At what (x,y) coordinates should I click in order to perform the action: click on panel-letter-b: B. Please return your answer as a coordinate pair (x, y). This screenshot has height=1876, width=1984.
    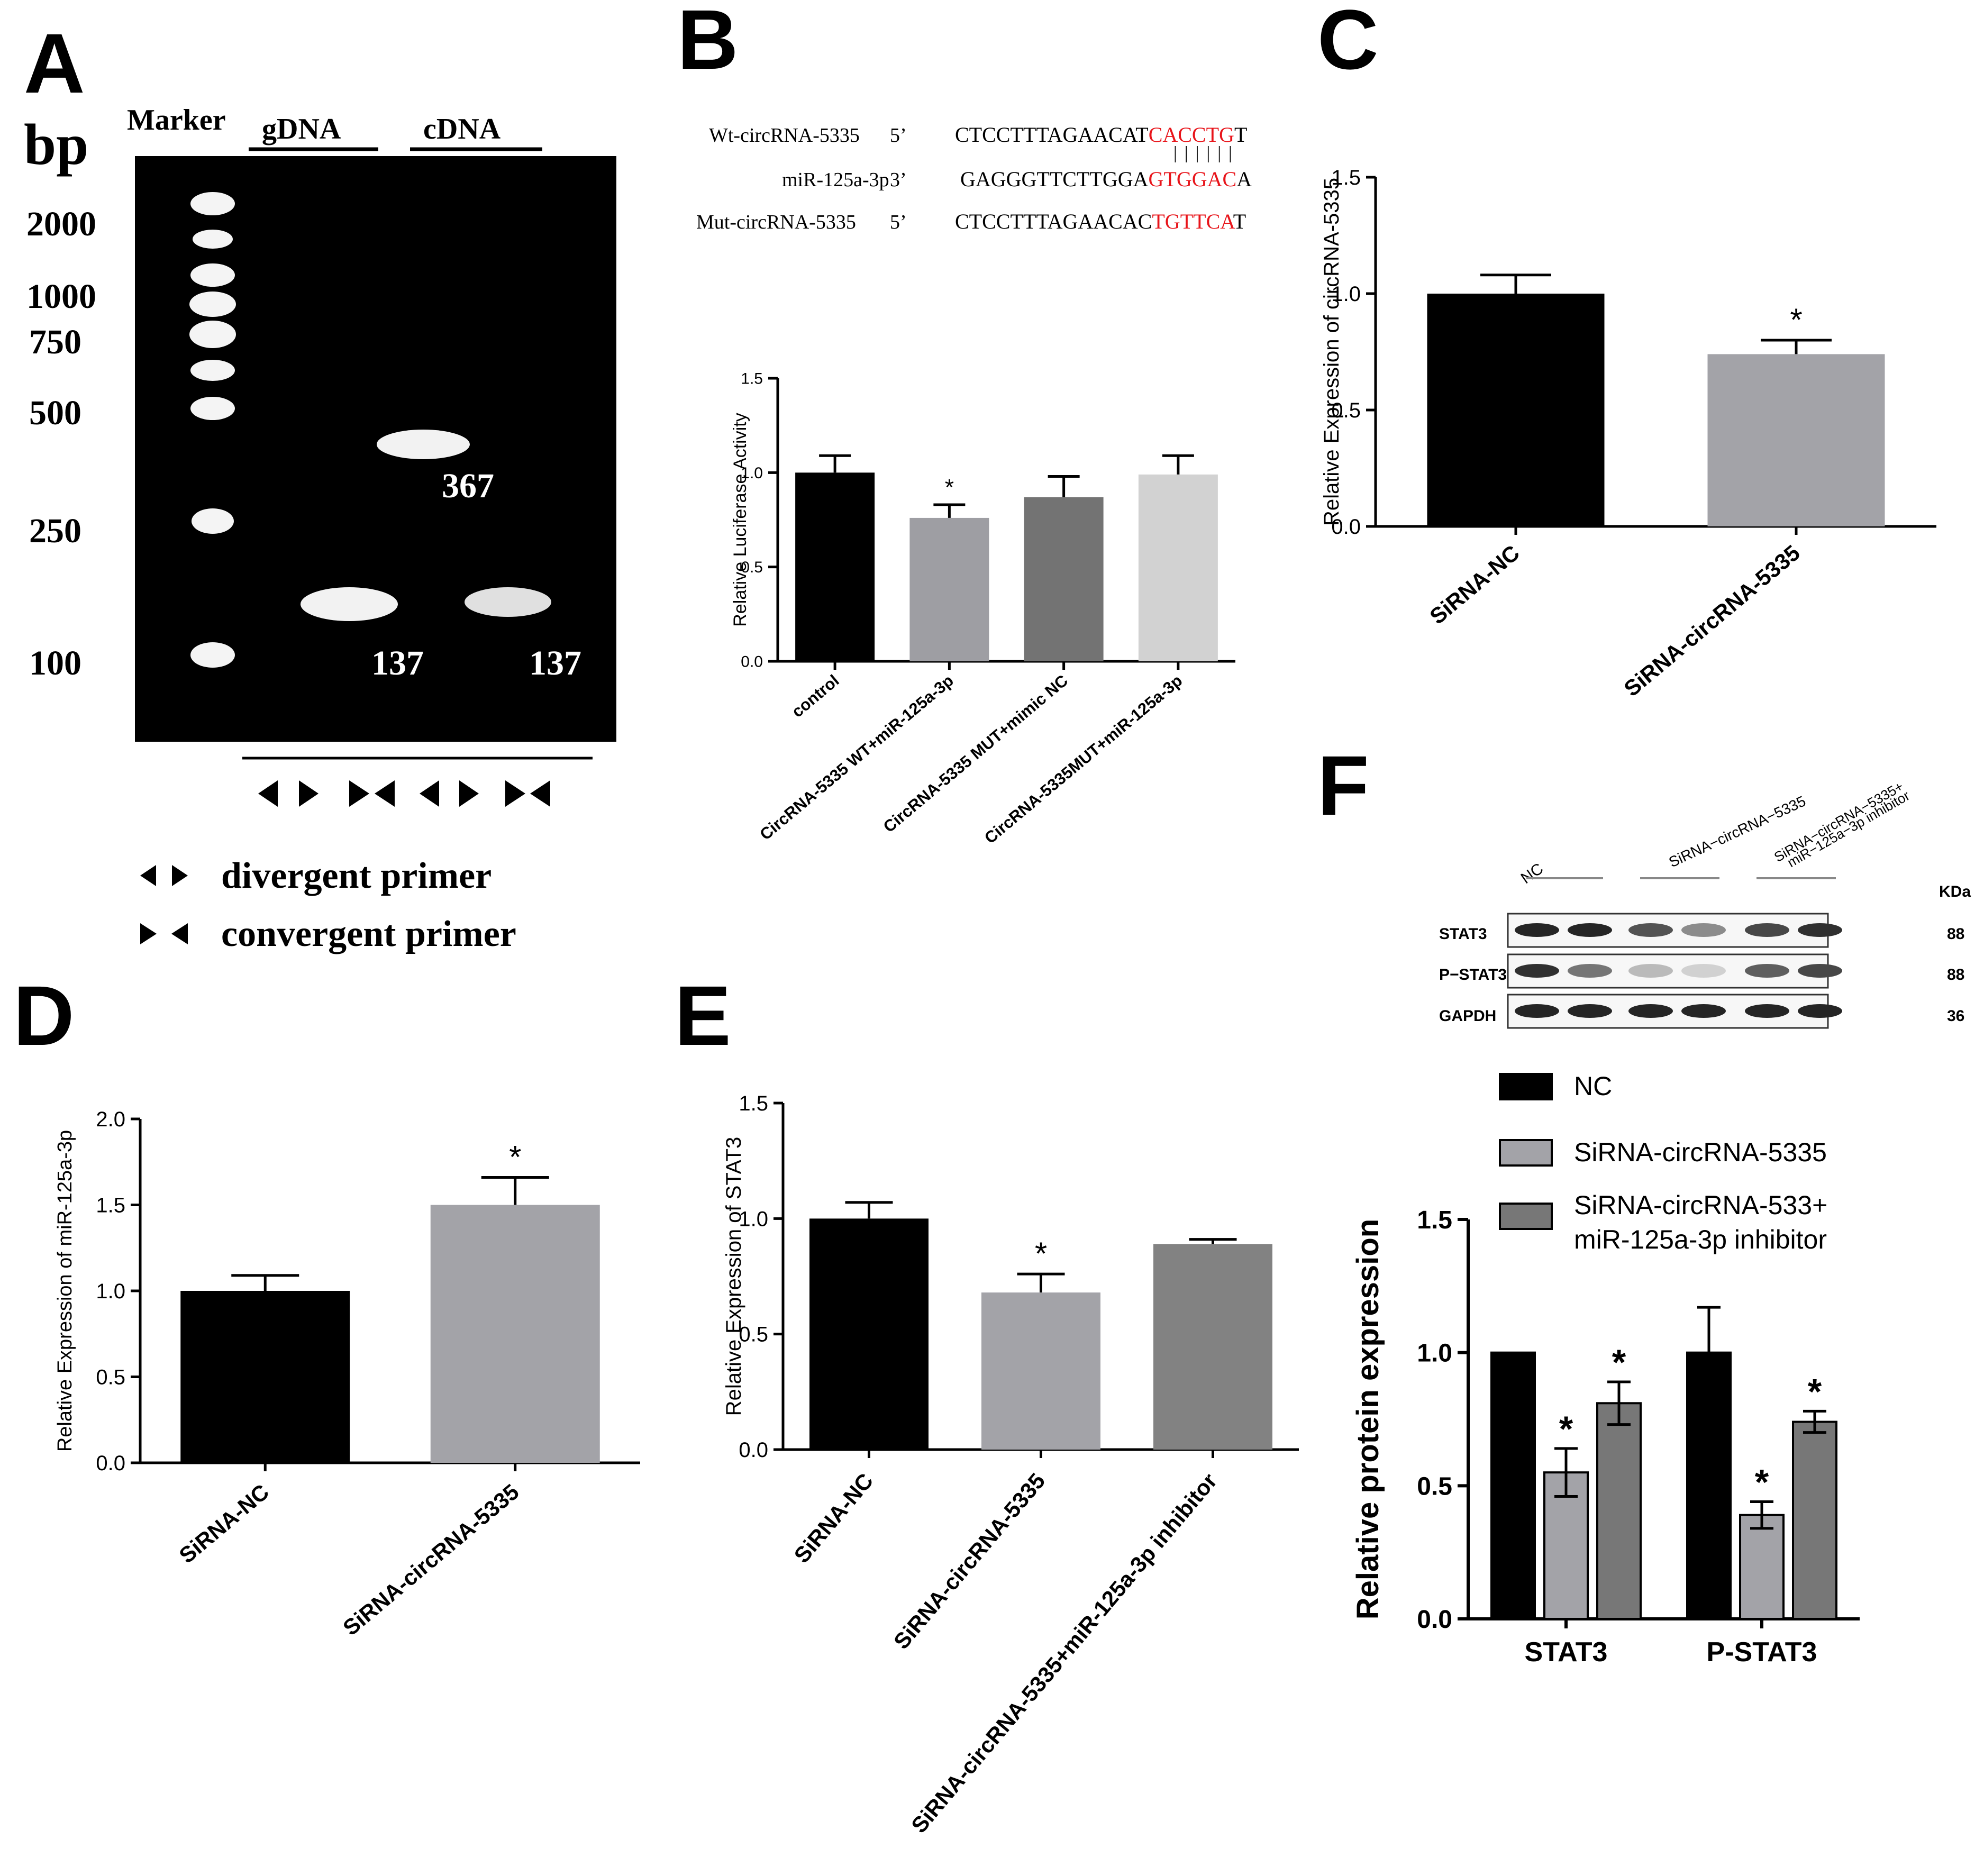
    Looking at the image, I should click on (708, 43).